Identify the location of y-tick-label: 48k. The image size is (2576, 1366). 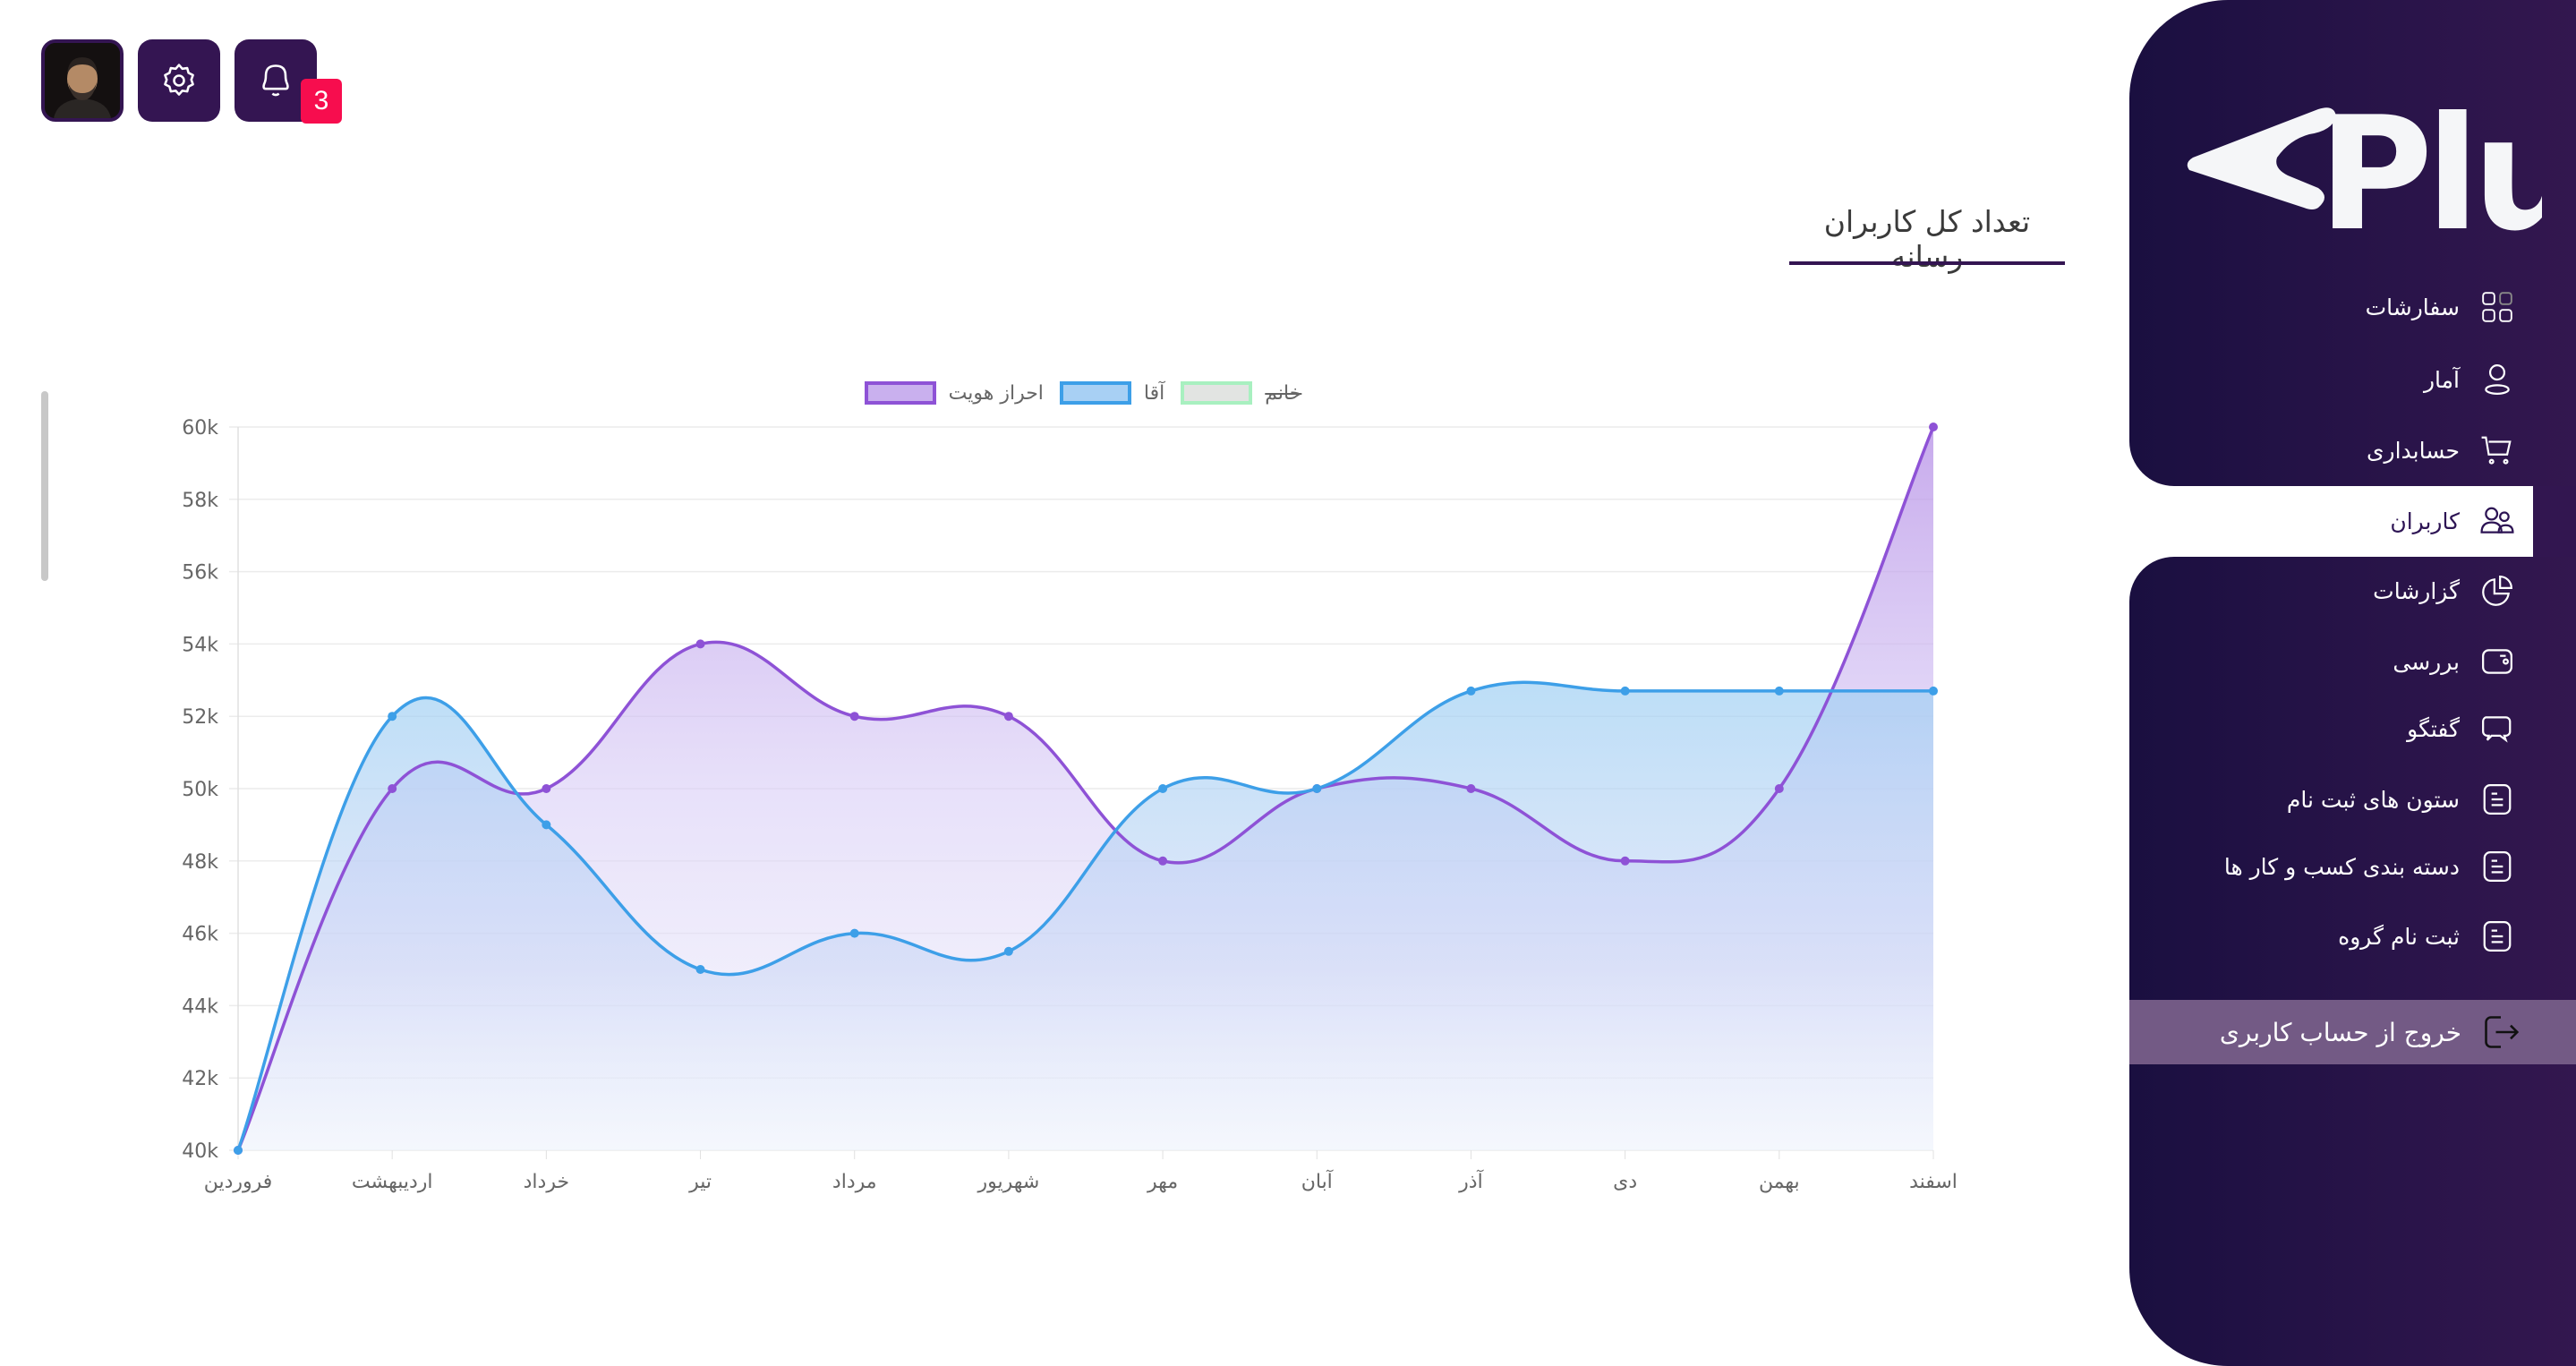
(200, 862).